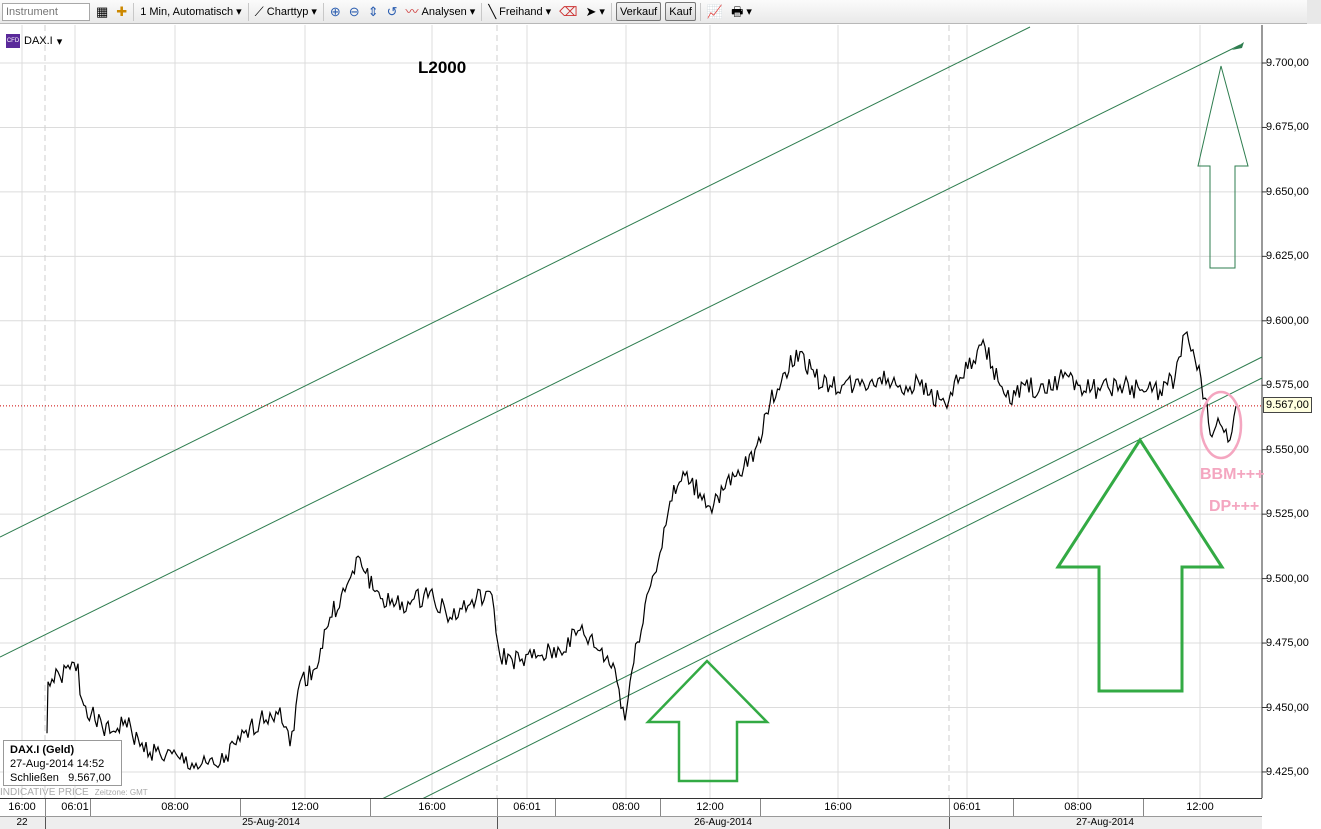 The image size is (1321, 829). I want to click on date-tick-label: 27-Aug-2014, so click(1105, 822).